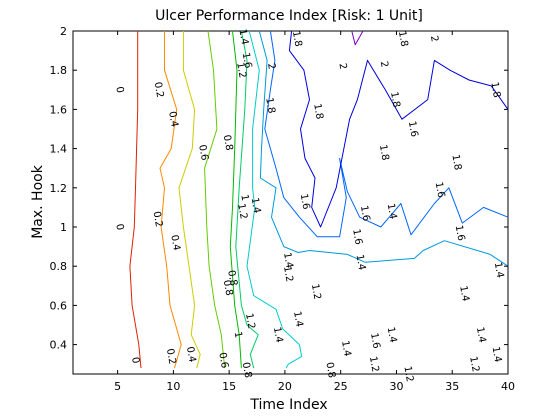 The image size is (560, 420). Describe the element at coordinates (59, 149) in the screenshot. I see `y-tick-label: 1.4` at that location.